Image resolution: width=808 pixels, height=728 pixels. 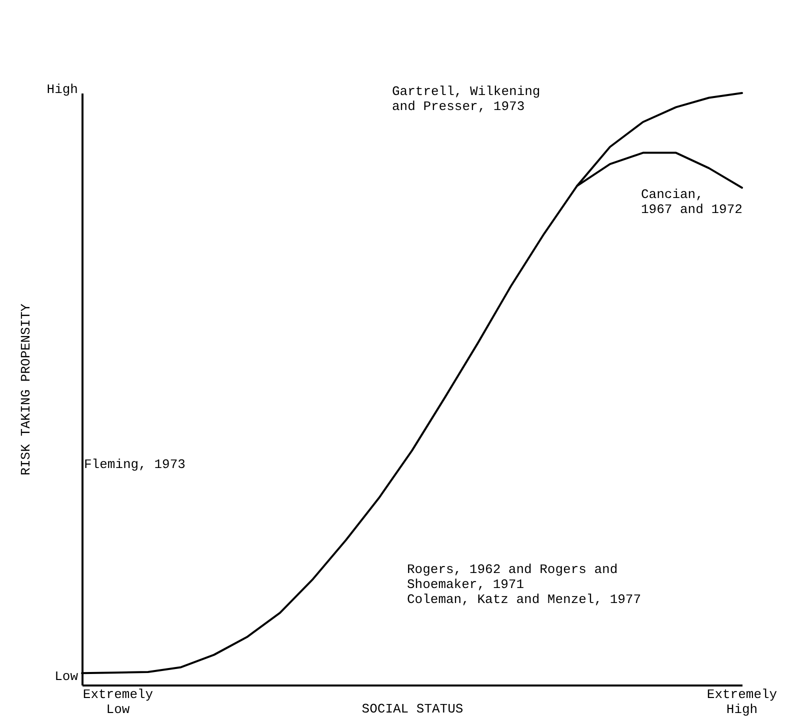 I want to click on text: Extremely High, so click(x=742, y=702).